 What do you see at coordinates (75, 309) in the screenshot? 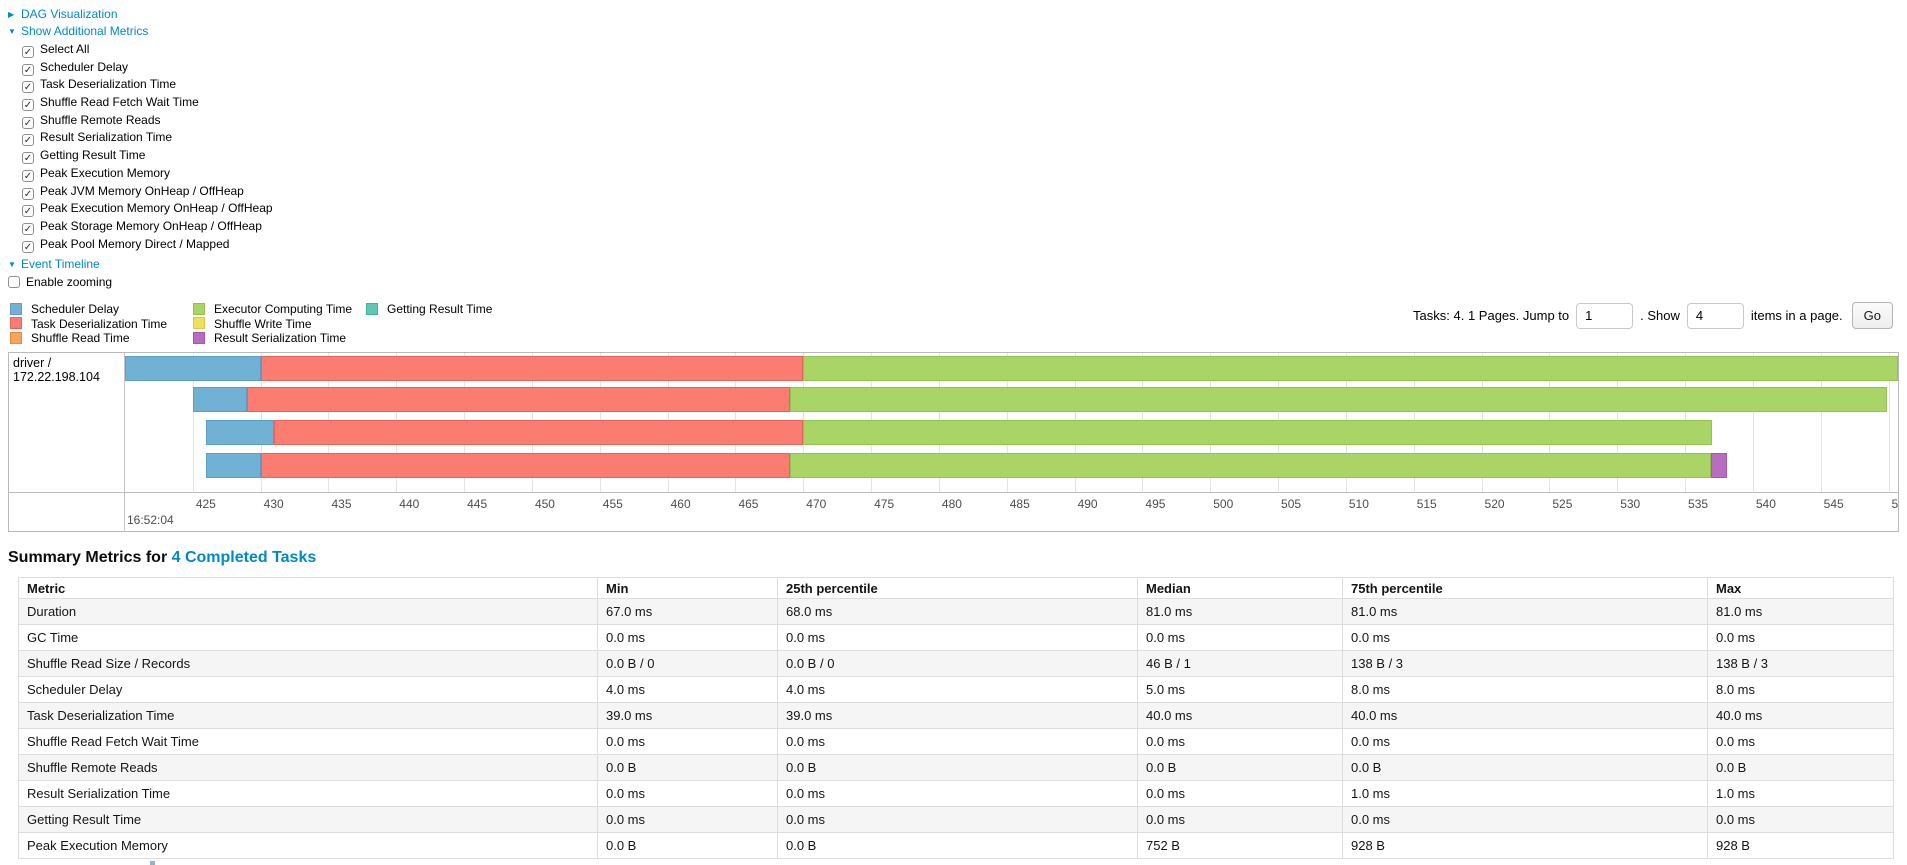
I see `legend-label: Scheduler Delay` at bounding box center [75, 309].